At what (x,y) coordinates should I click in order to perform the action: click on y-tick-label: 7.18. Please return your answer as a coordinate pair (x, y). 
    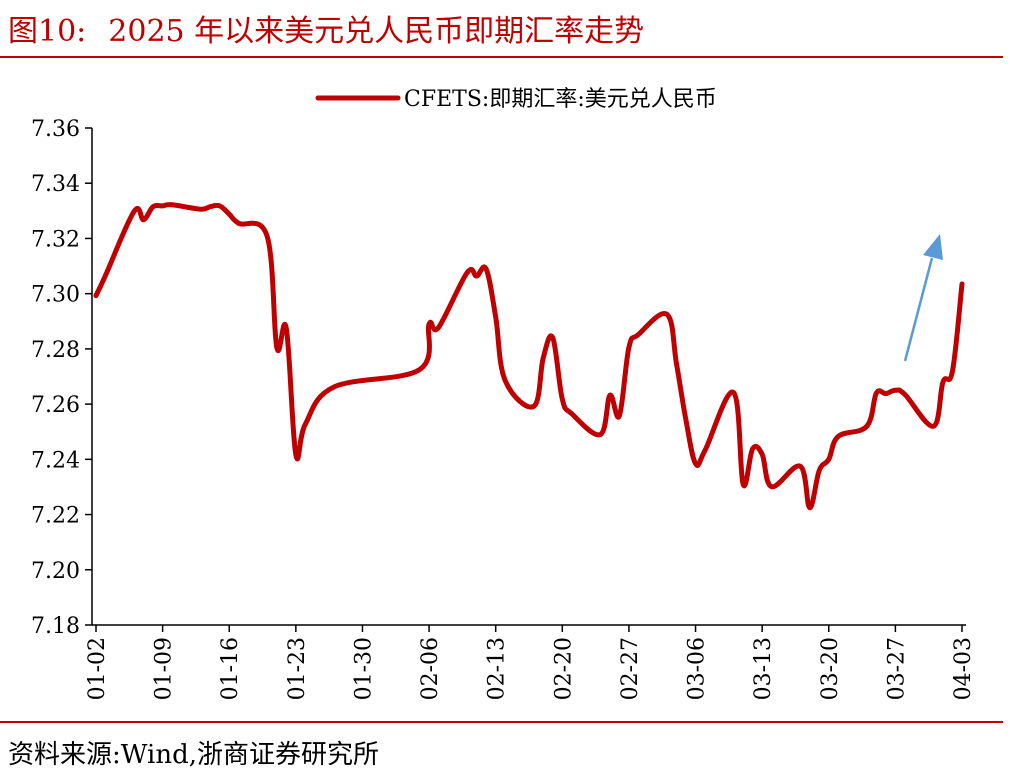
    Looking at the image, I should click on (55, 626).